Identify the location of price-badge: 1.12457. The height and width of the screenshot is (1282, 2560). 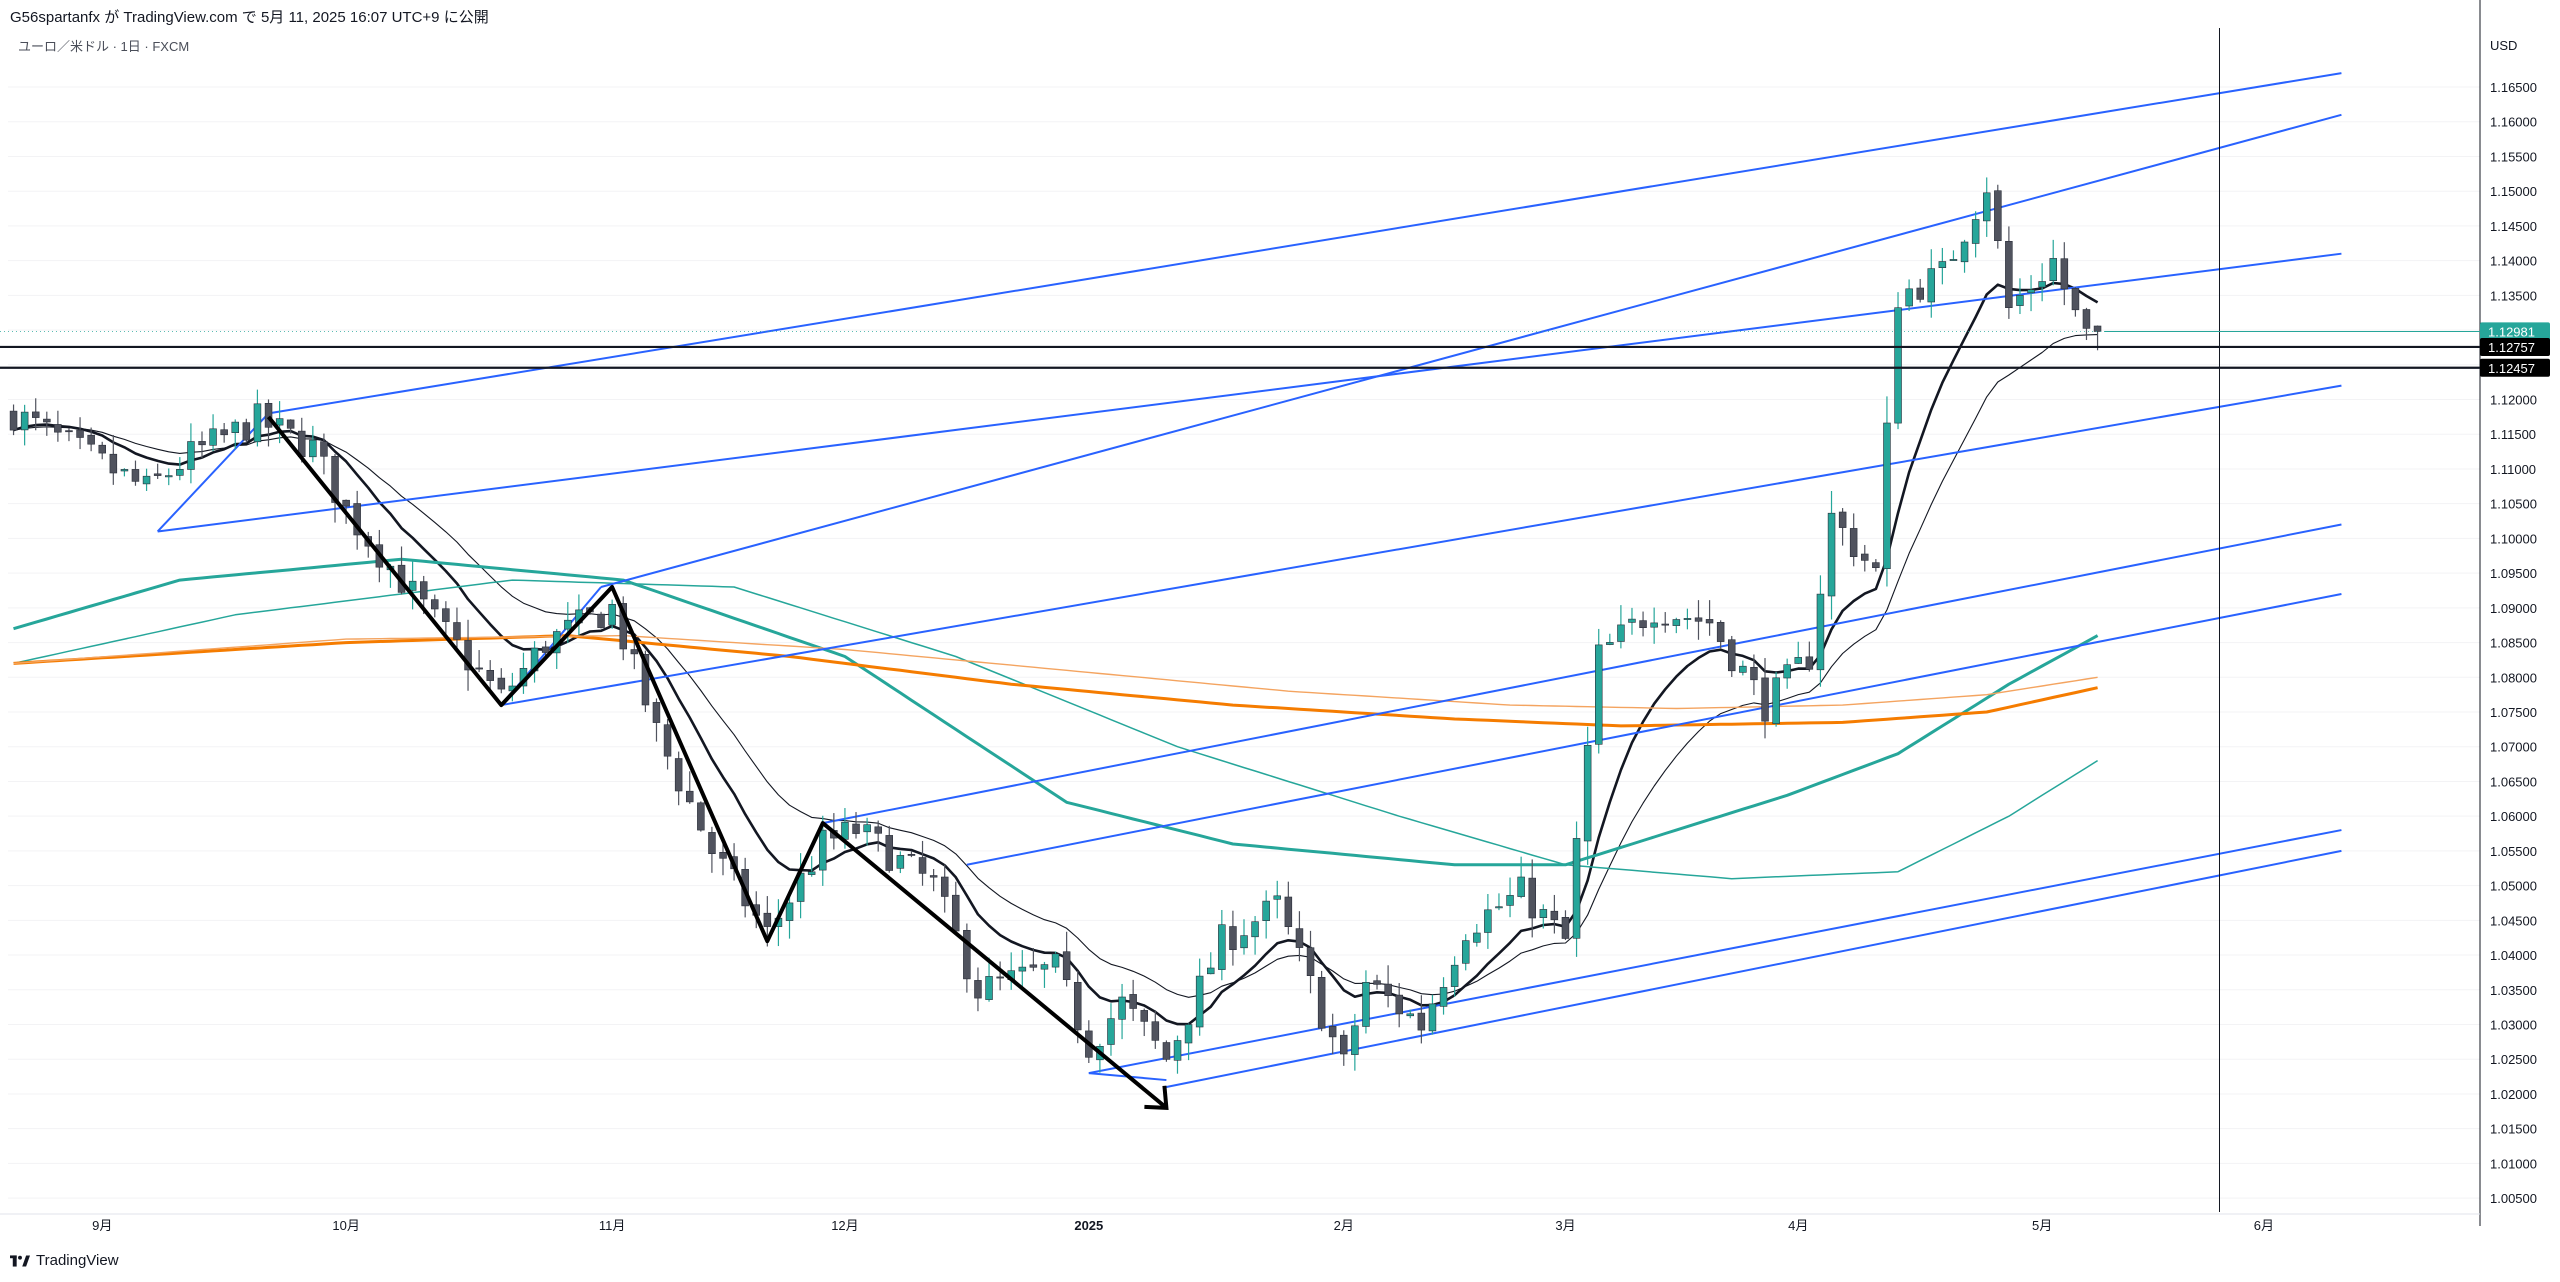
(2515, 367).